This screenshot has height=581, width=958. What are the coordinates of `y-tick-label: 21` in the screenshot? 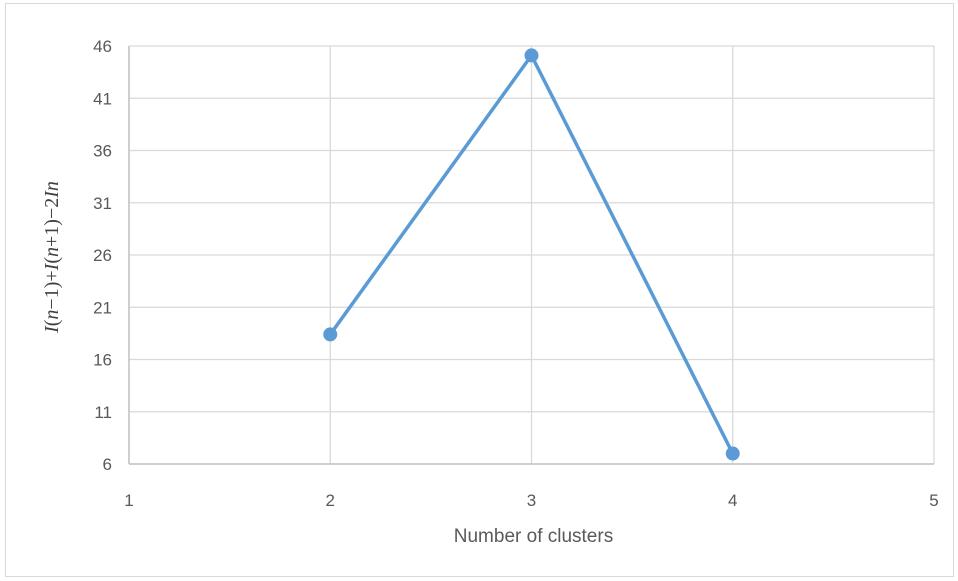 It's located at (102, 307).